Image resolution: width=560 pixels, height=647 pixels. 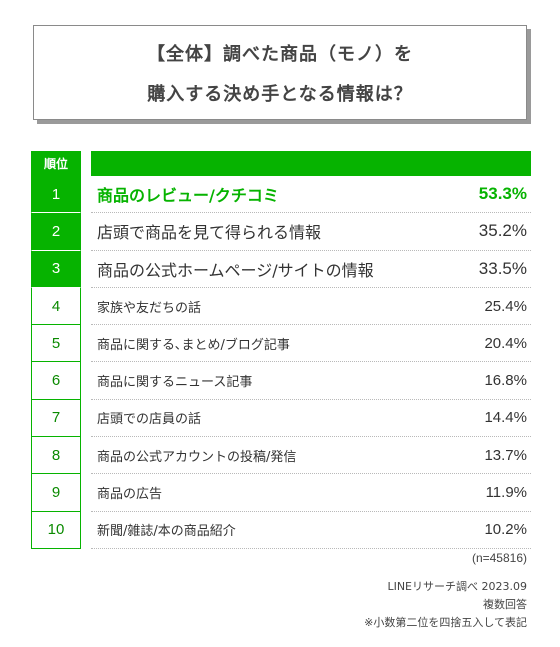 What do you see at coordinates (311, 344) in the screenshot?
I see `item-cell: 商品に関する､まとめ/ブログ記事 20.4%` at bounding box center [311, 344].